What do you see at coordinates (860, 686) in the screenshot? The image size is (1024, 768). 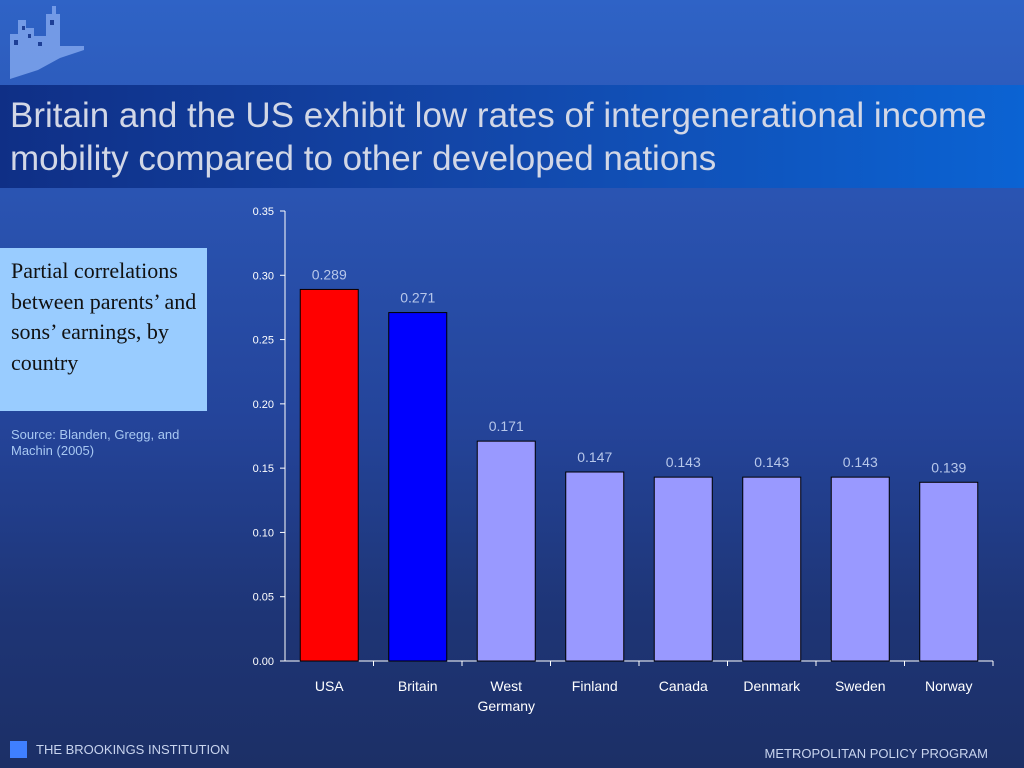 I see `x-tick-label: Sweden` at bounding box center [860, 686].